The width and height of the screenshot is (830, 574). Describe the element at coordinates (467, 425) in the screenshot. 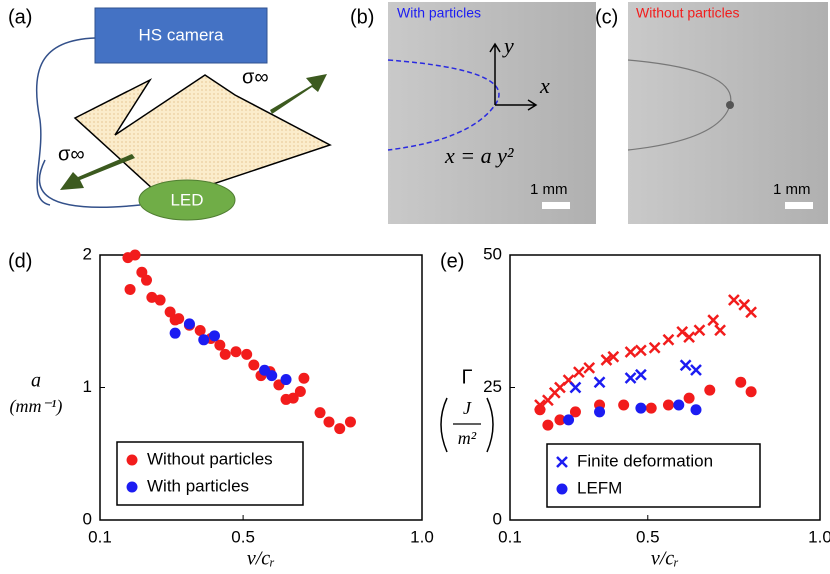

I see `paren` at that location.